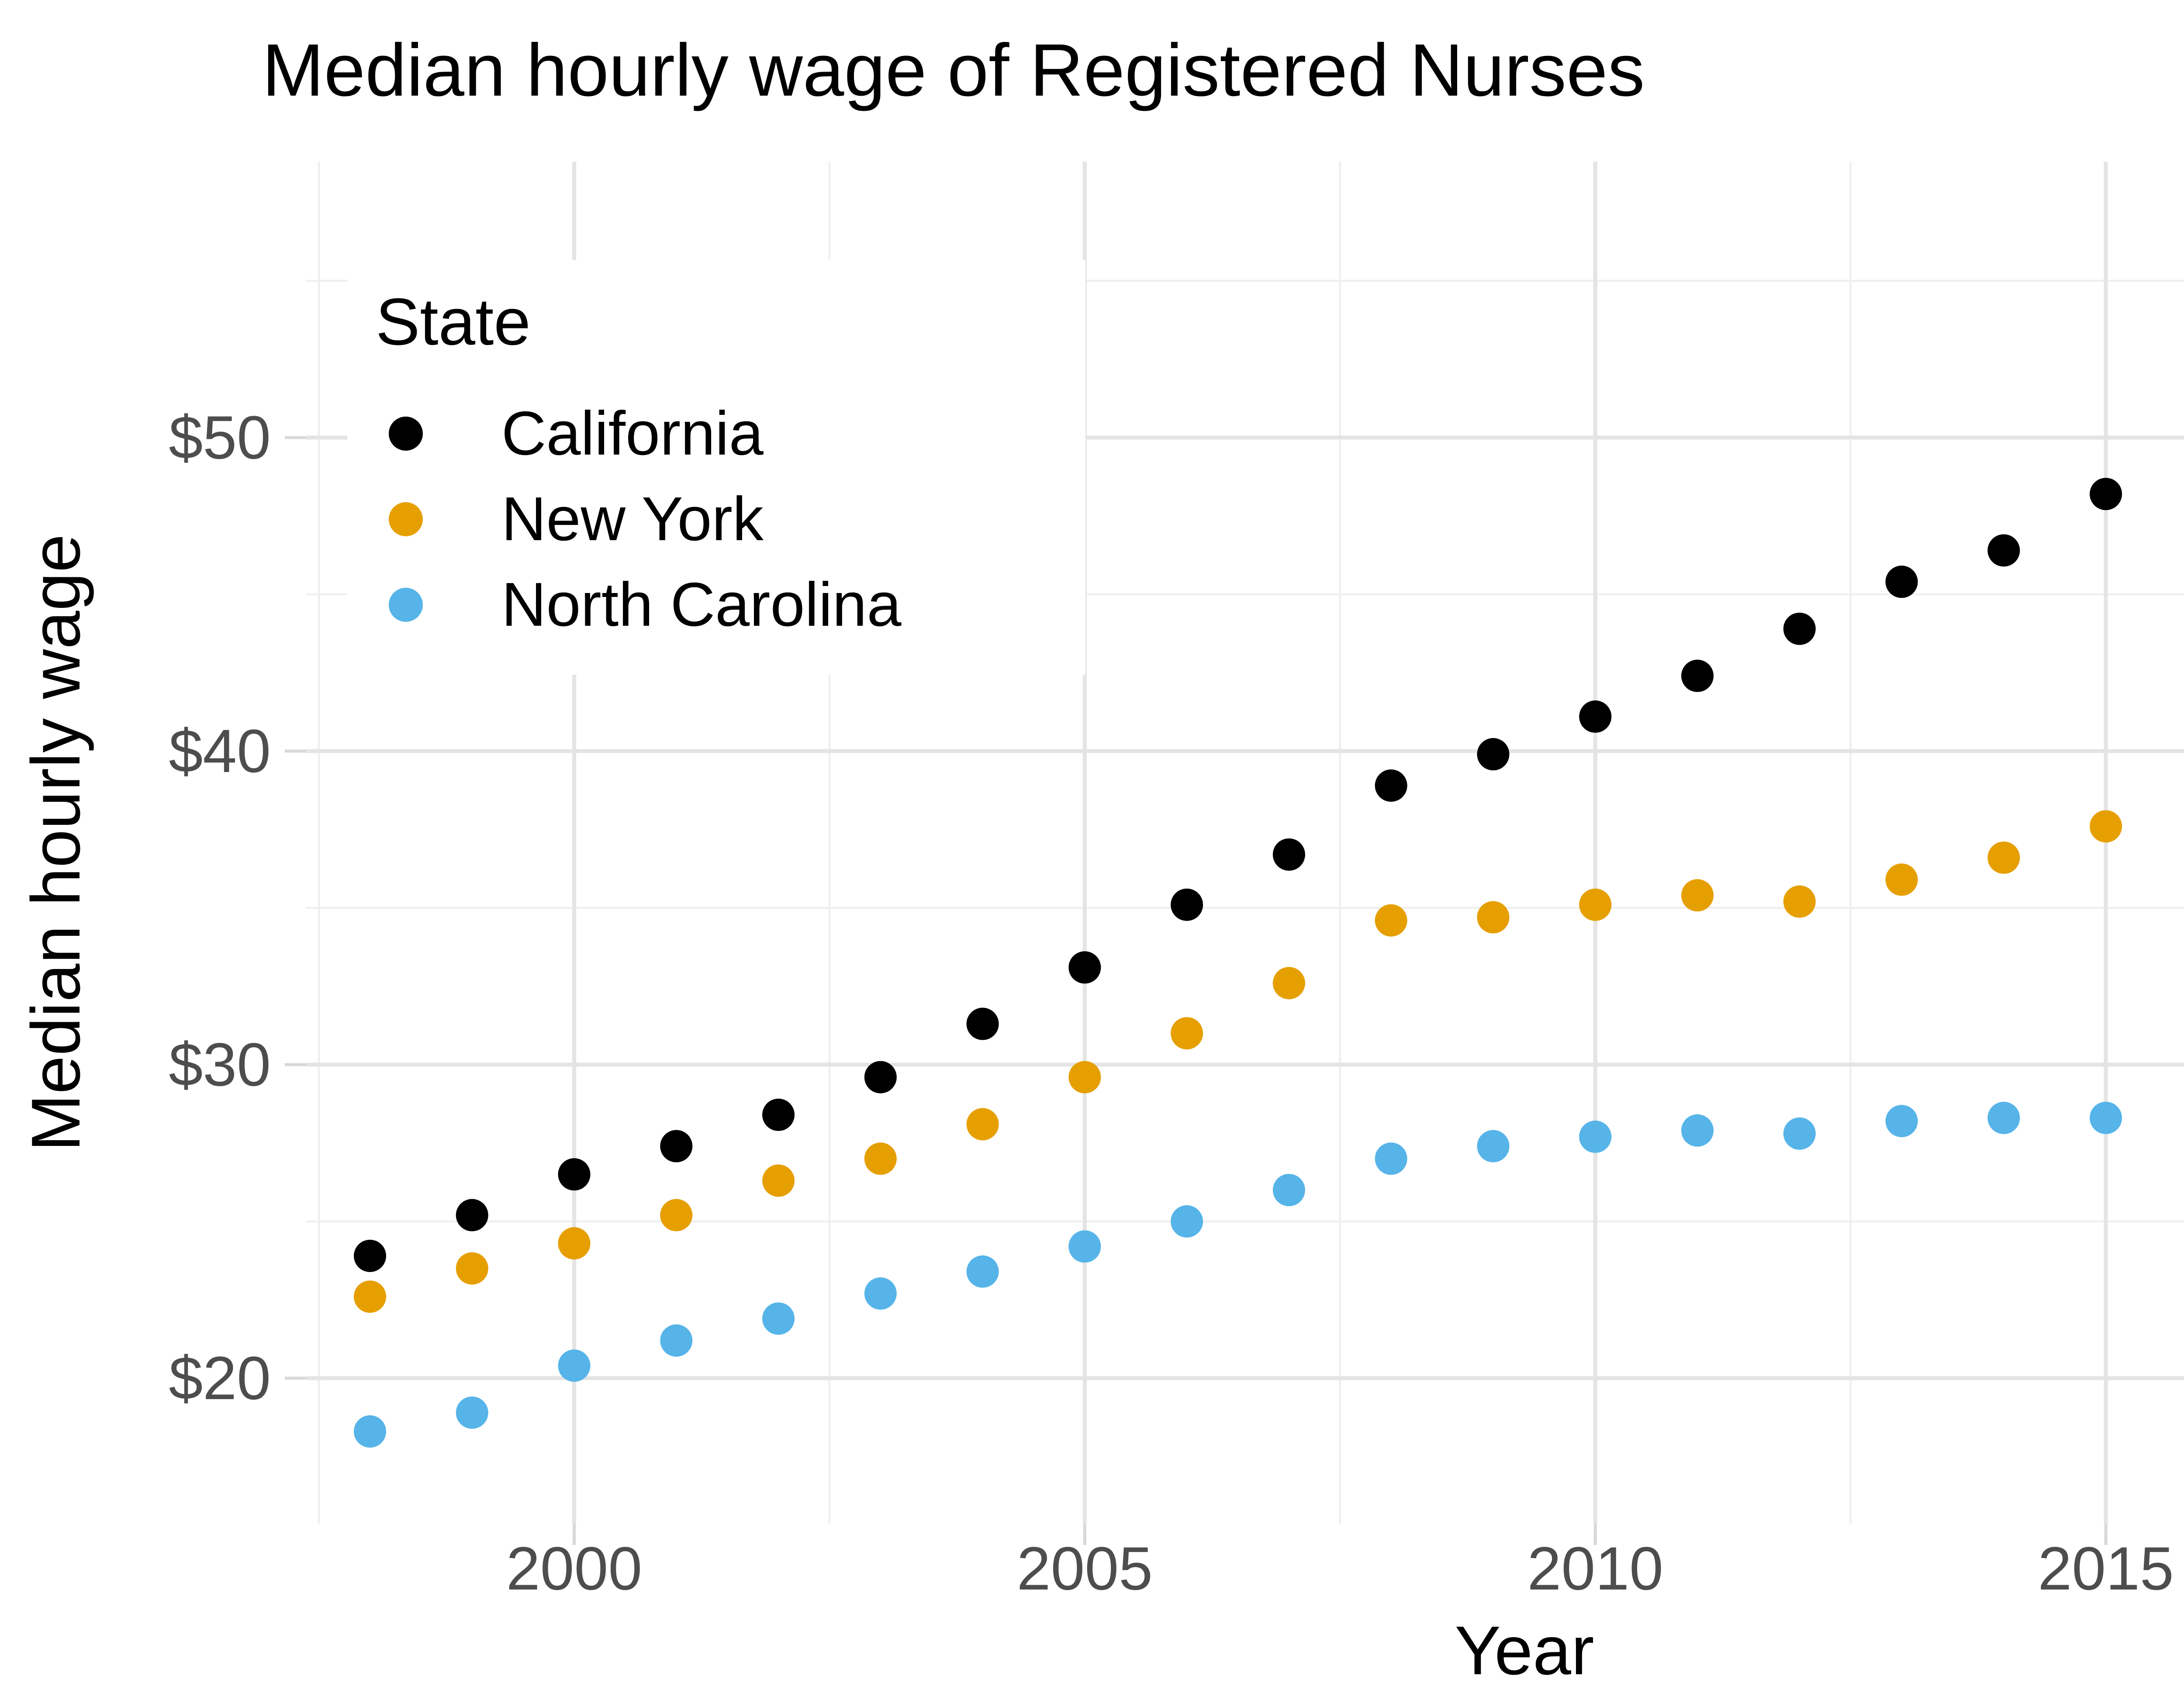 The width and height of the screenshot is (2184, 1700). What do you see at coordinates (953, 70) in the screenshot?
I see `chart-title: Median hourly wage of Registered Nurses` at bounding box center [953, 70].